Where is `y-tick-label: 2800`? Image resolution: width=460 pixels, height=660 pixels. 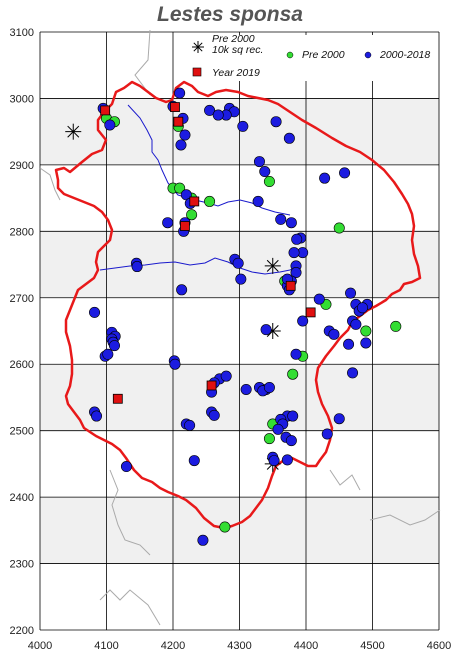
y-tick-label: 2800 is located at coordinates (22, 232).